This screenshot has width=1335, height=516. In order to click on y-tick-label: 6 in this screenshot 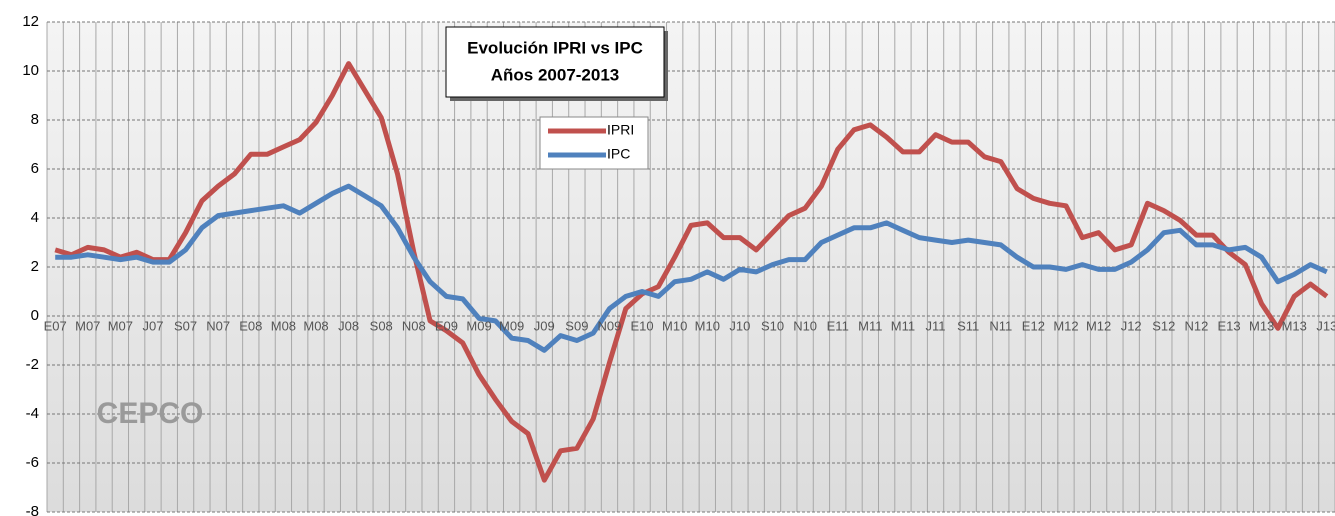, I will do `click(35, 168)`.